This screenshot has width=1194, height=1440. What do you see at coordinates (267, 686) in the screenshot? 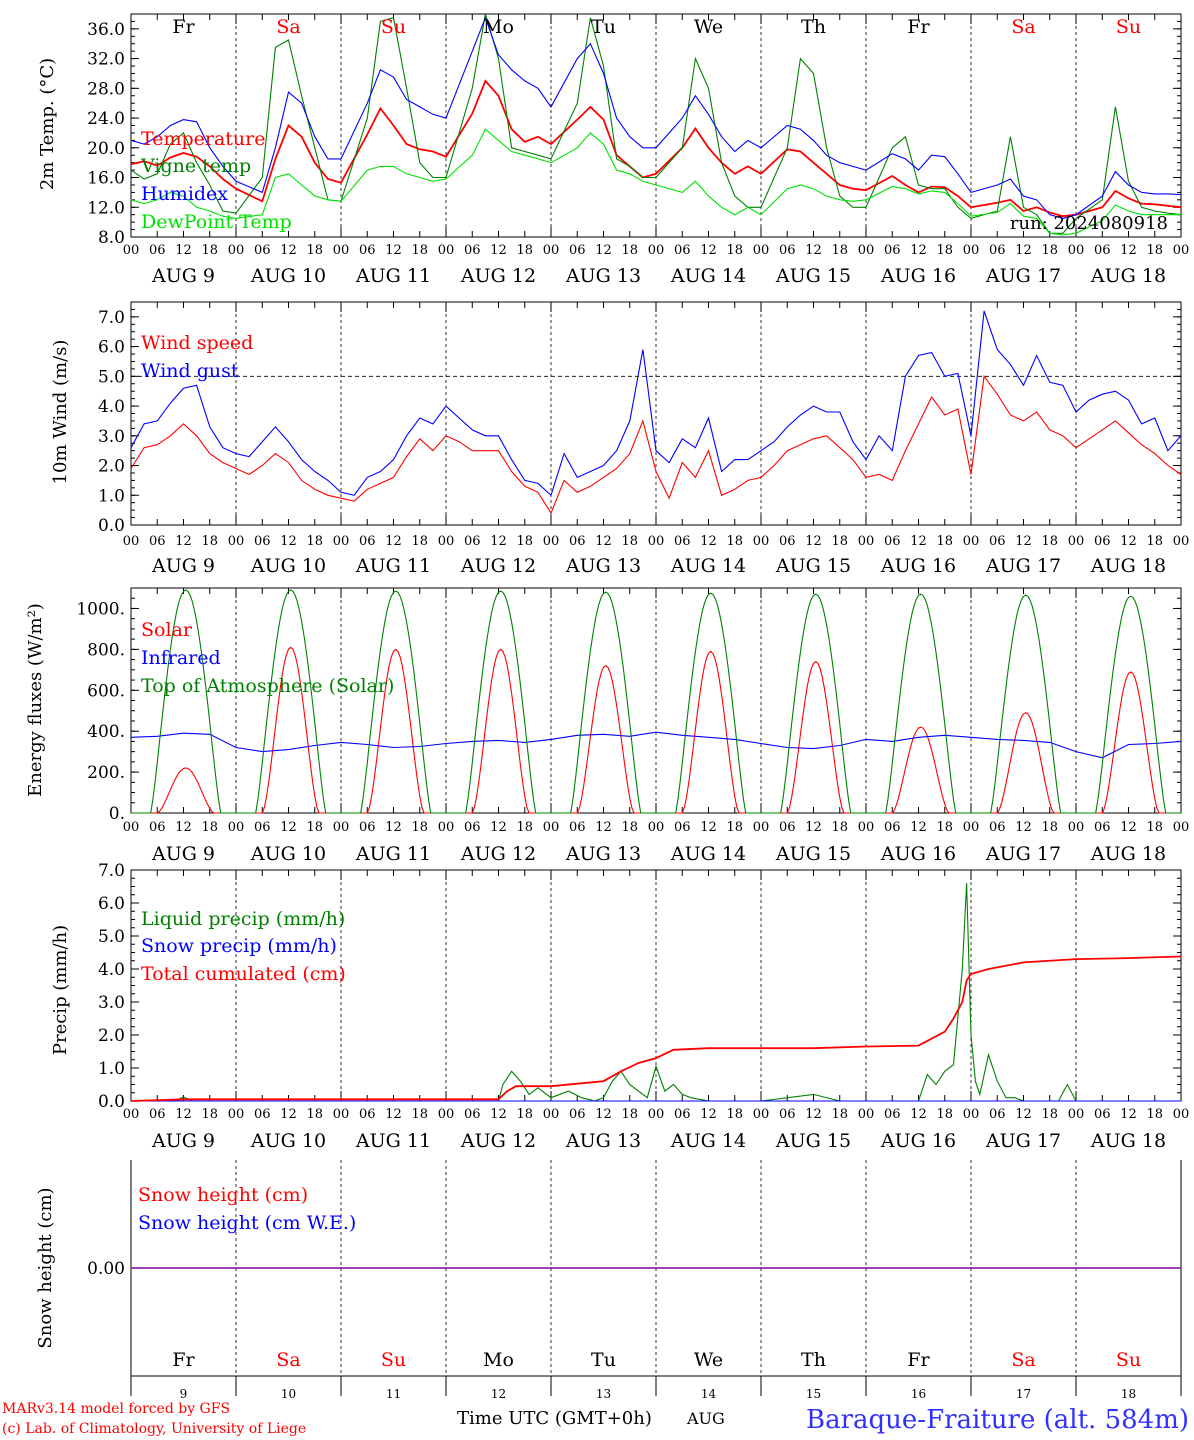
I see `legend-entry: Top of Atmosphere (Solar)` at bounding box center [267, 686].